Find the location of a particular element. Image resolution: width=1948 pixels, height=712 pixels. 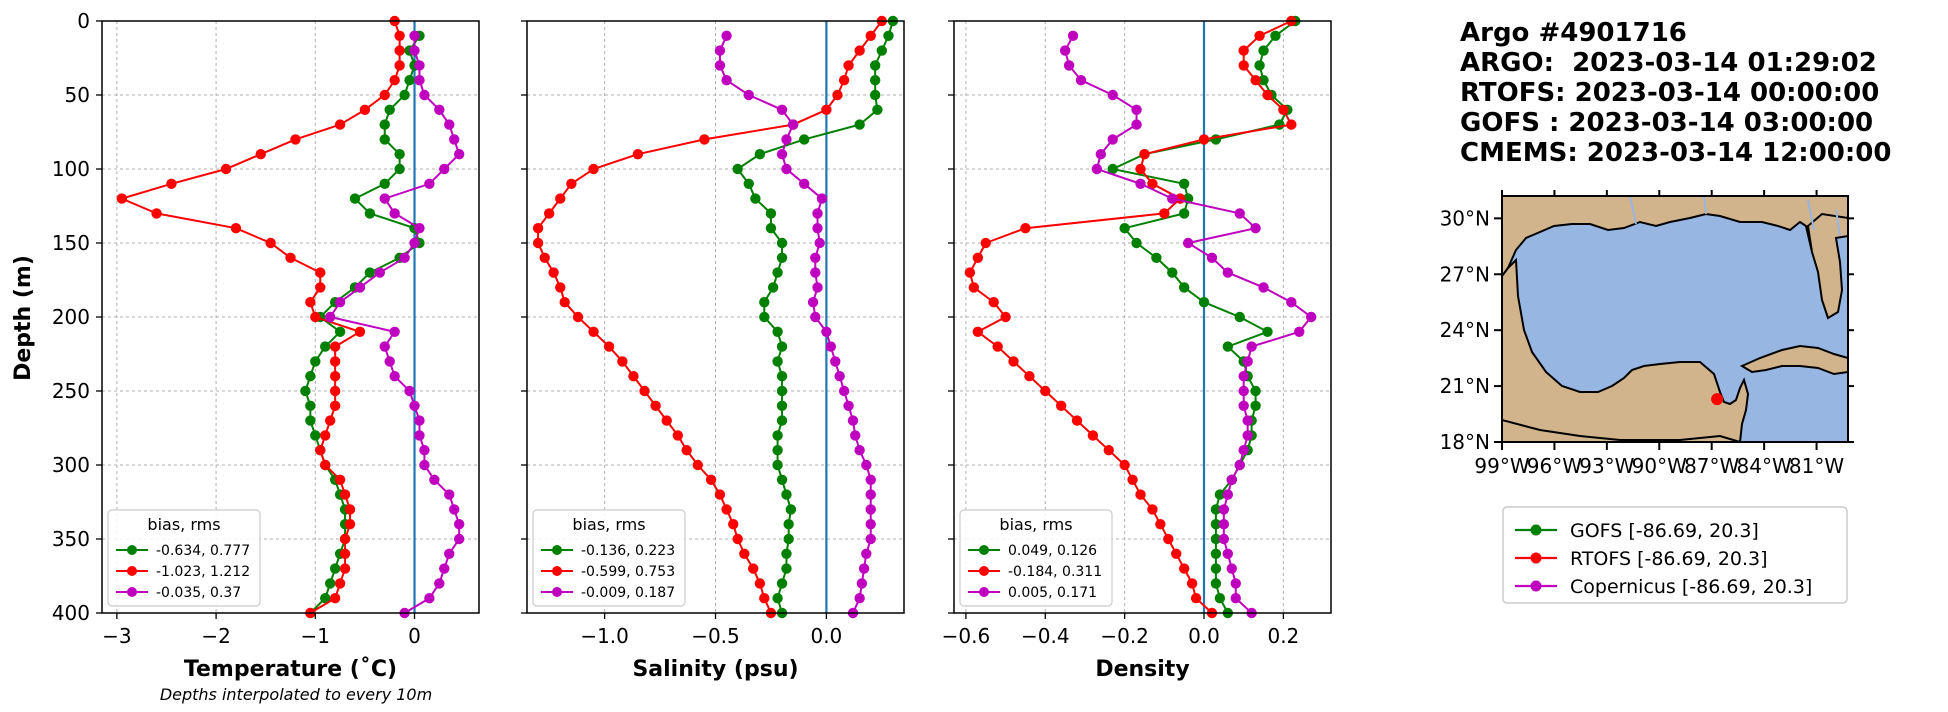

legend-entry: -0.136, 0.223 is located at coordinates (628, 551).